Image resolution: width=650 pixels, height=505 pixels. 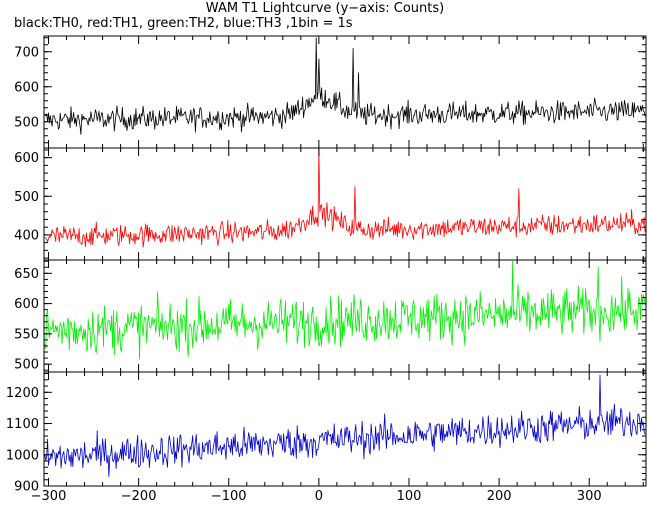 What do you see at coordinates (26, 487) in the screenshot?
I see `y-tick-label: 900` at bounding box center [26, 487].